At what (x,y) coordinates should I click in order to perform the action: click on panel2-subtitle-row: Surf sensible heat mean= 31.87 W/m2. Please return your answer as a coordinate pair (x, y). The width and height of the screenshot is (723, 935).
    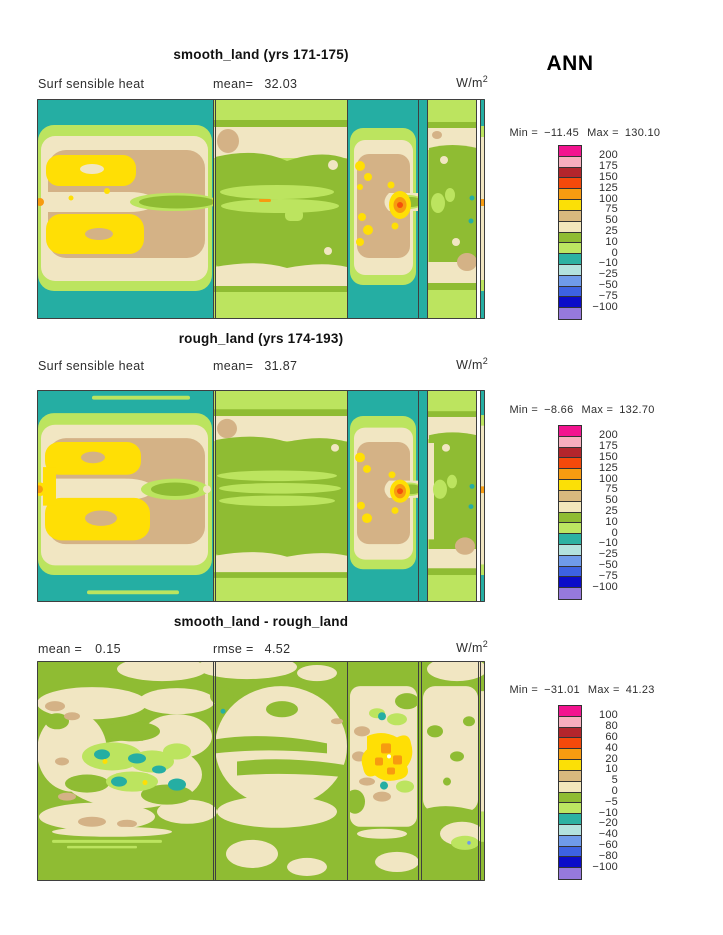
    Looking at the image, I should click on (262, 365).